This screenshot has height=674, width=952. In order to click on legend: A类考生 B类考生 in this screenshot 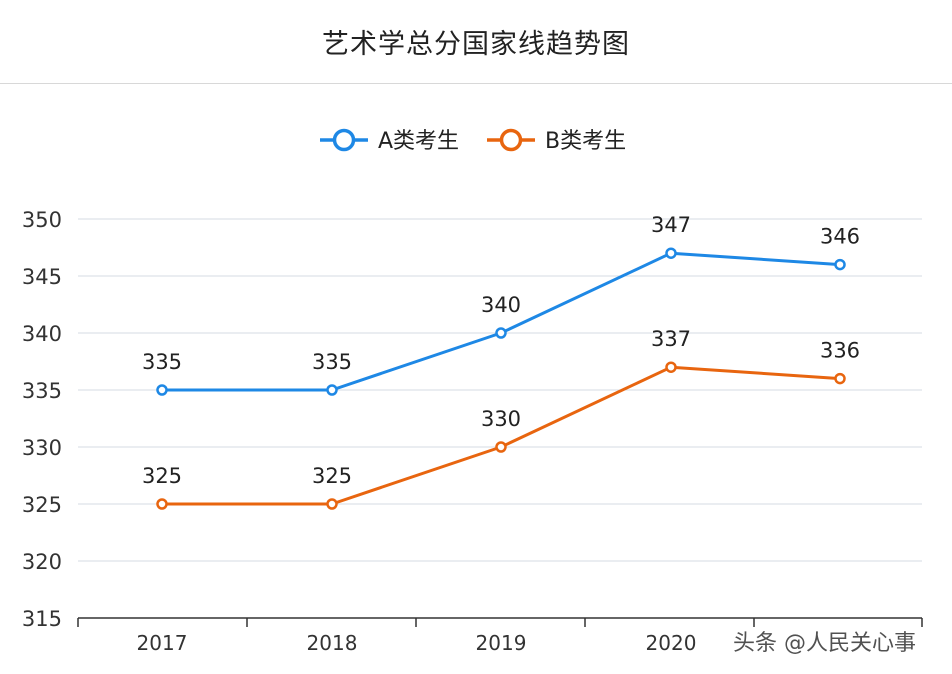, I will do `click(473, 141)`.